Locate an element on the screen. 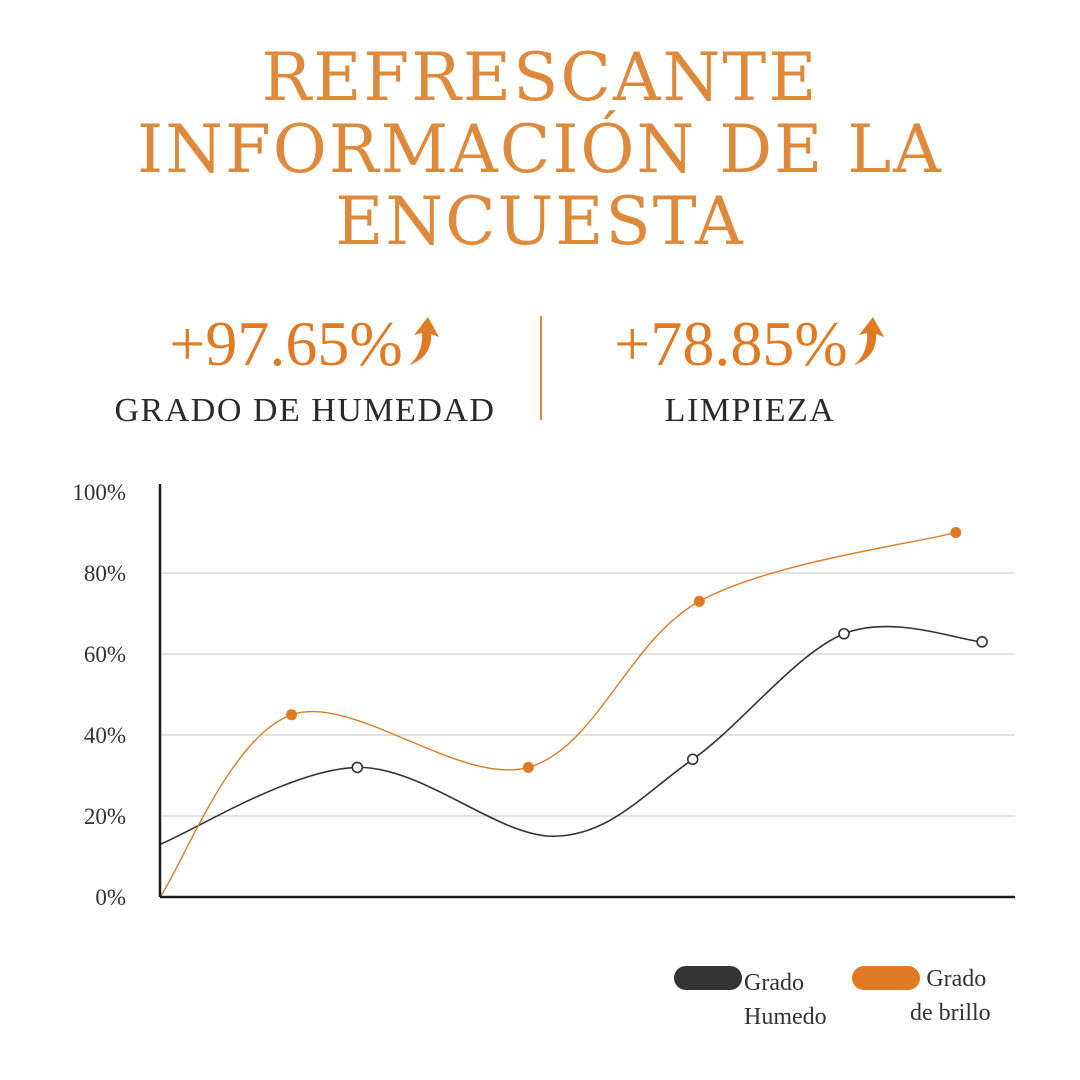 The width and height of the screenshot is (1080, 1080). legend-label-line-2: Humedo is located at coordinates (785, 1017).